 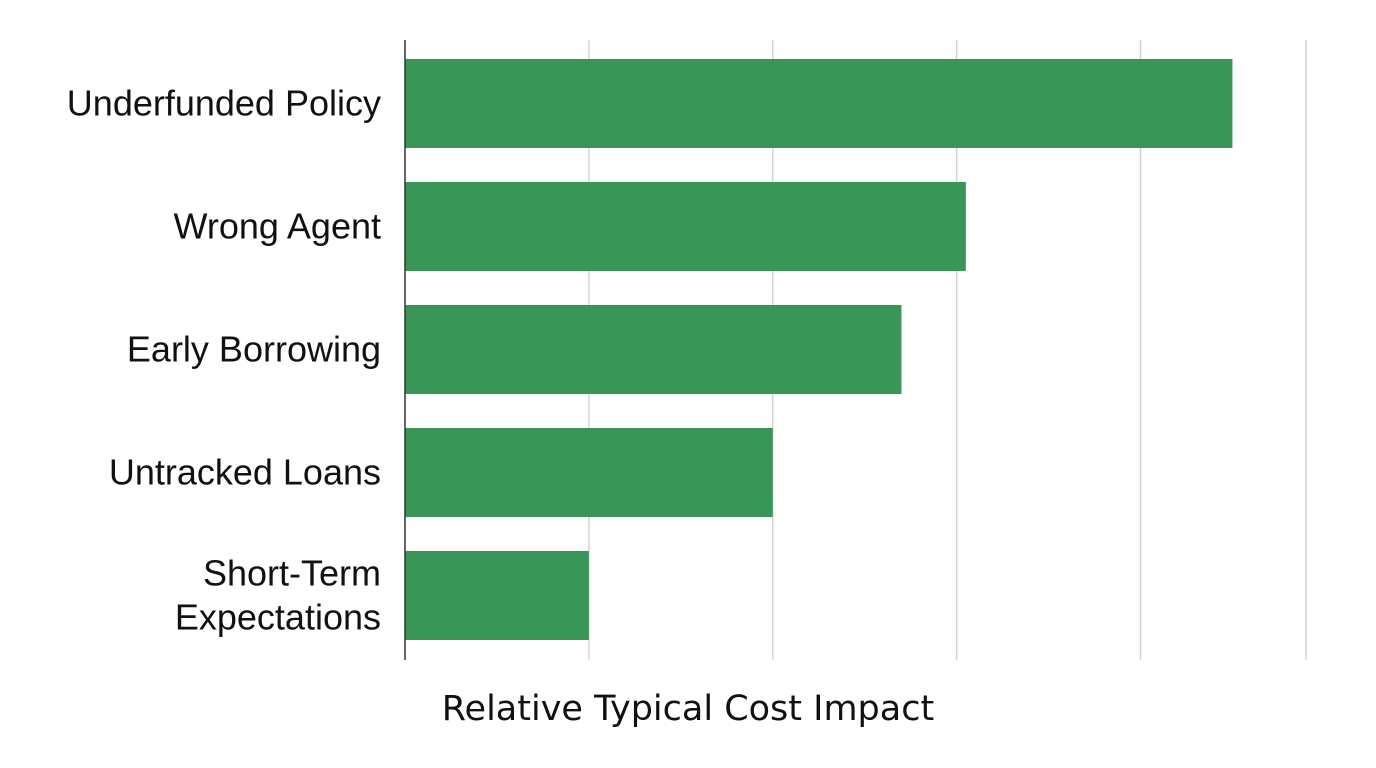 I want to click on category-label-1: Underfunded Policy, so click(x=224, y=103).